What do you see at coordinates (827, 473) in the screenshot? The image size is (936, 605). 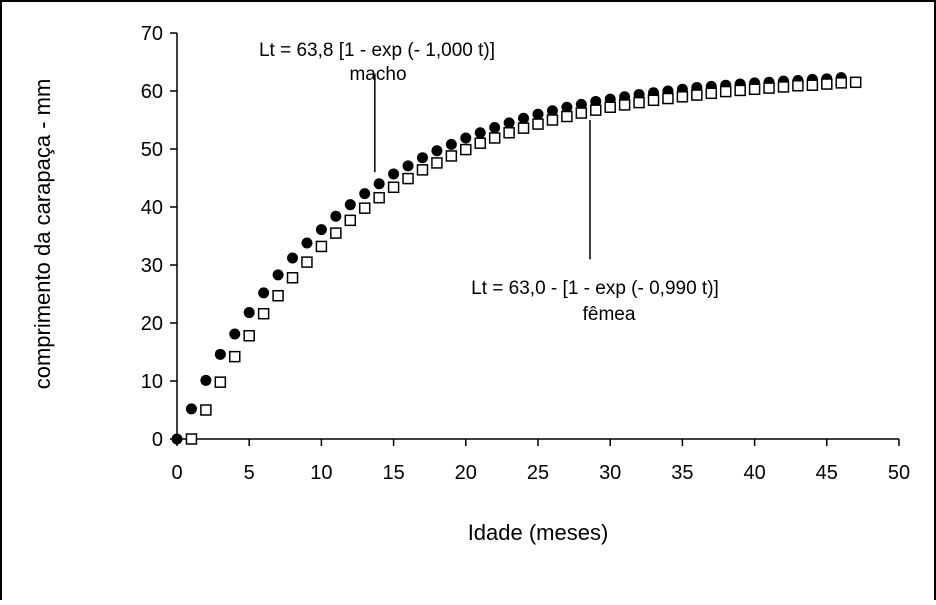 I see `x-tick-label: 45` at bounding box center [827, 473].